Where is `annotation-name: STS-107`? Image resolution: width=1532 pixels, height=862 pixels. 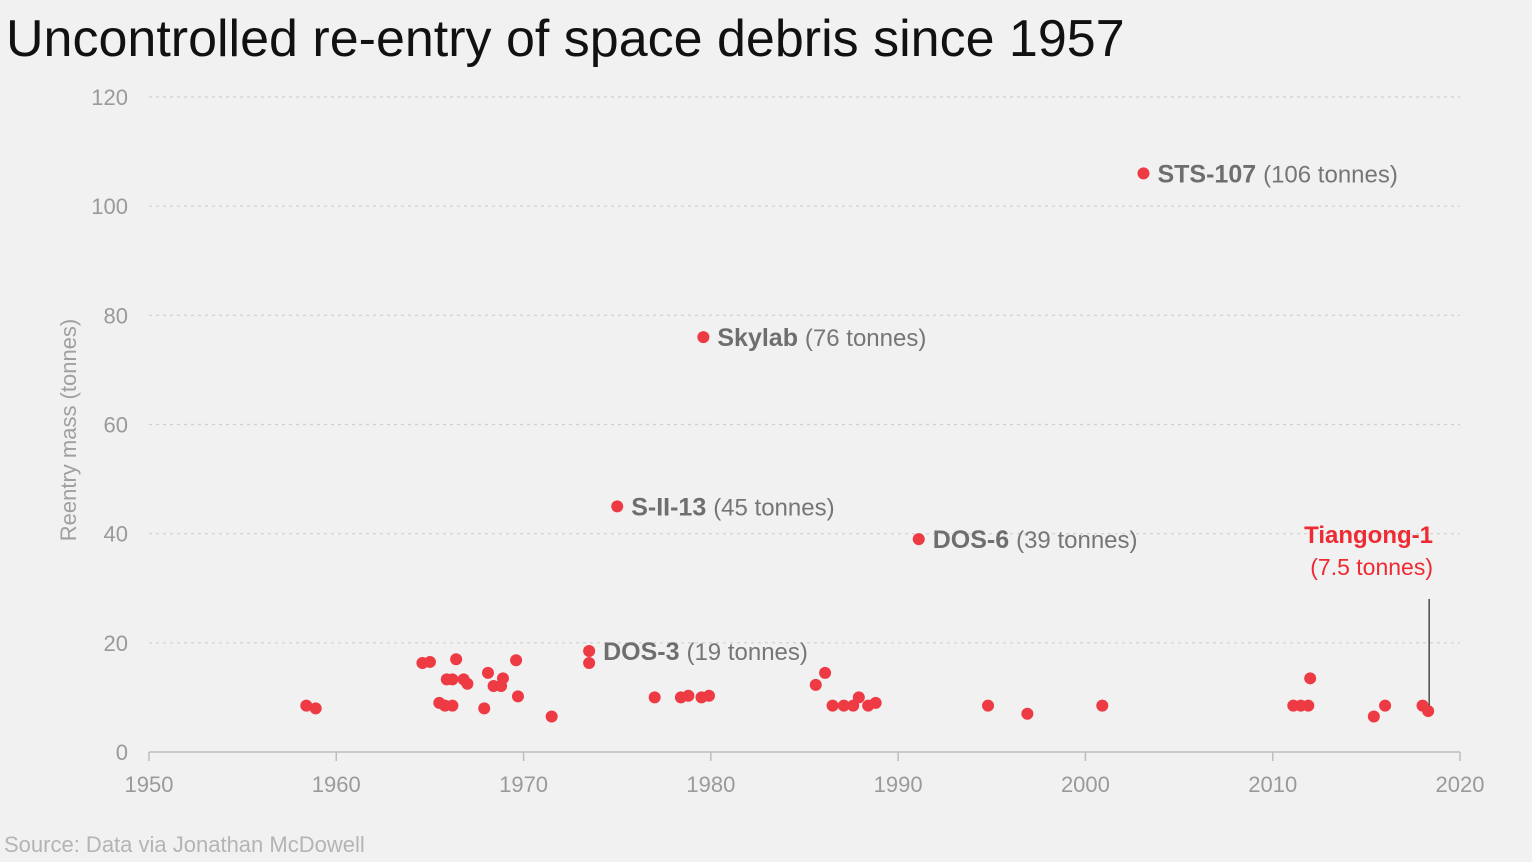
annotation-name: STS-107 is located at coordinates (1210, 174).